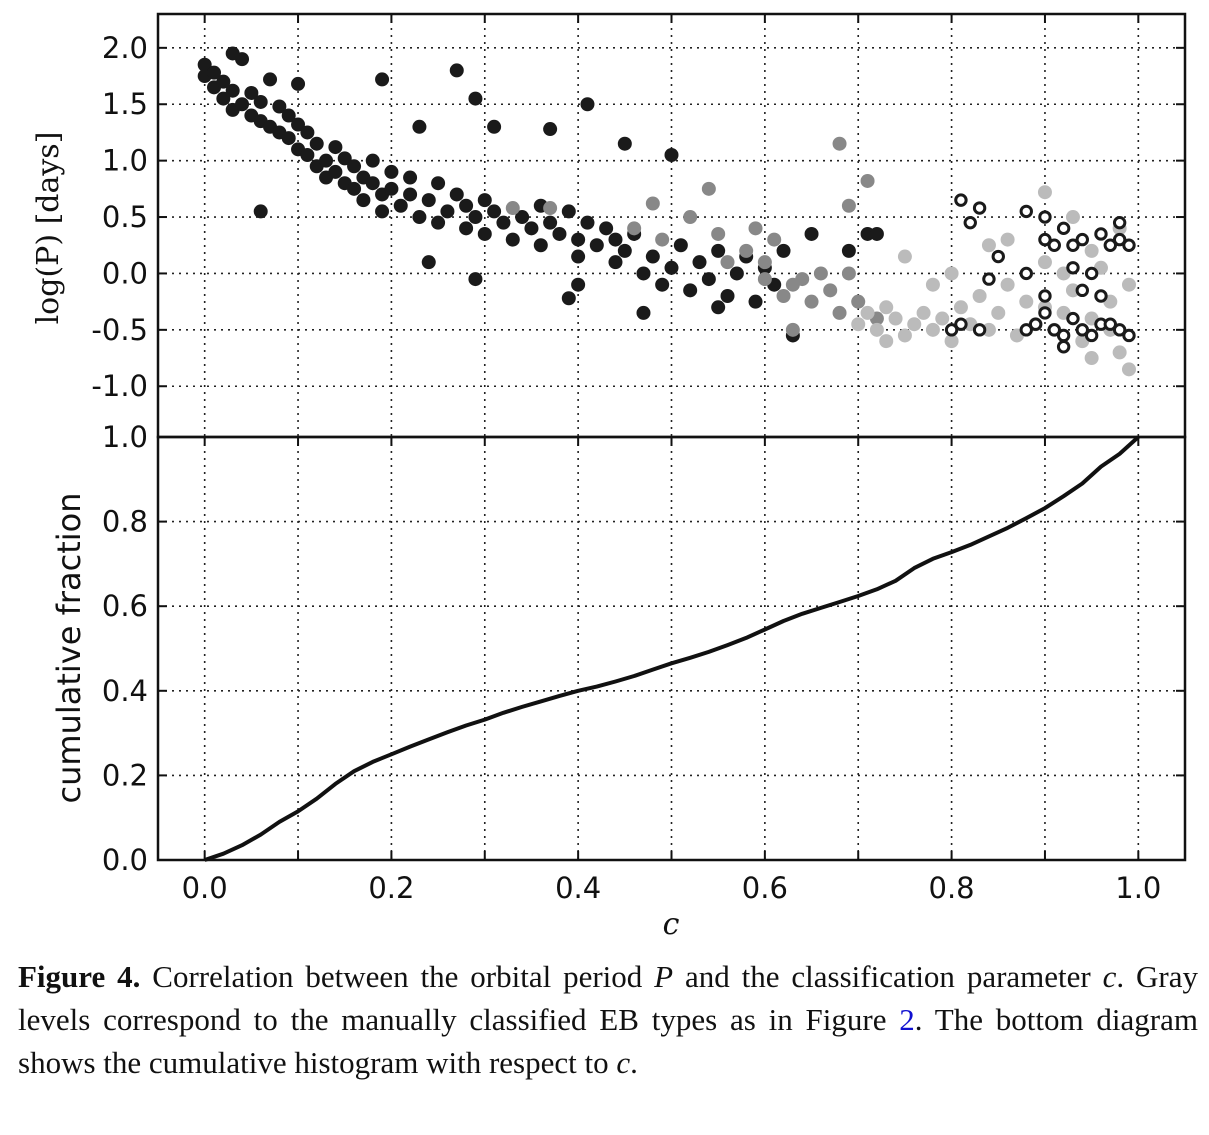  Describe the element at coordinates (623, 1062) in the screenshot. I see `caption-var-c-2: c` at that location.